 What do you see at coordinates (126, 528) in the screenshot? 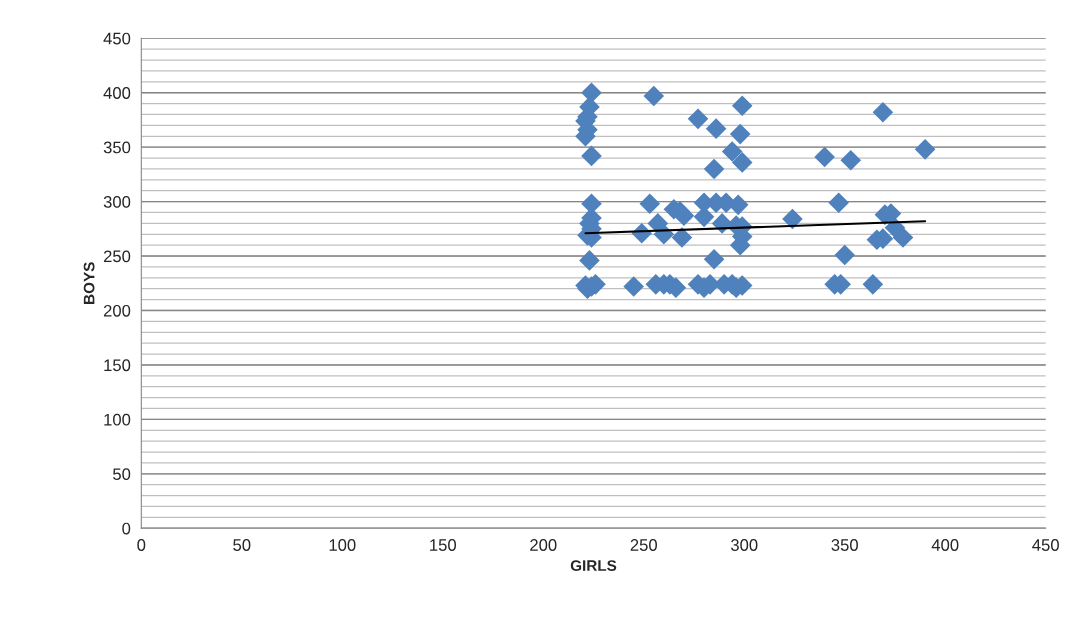
I see `y-tick-label: 0` at bounding box center [126, 528].